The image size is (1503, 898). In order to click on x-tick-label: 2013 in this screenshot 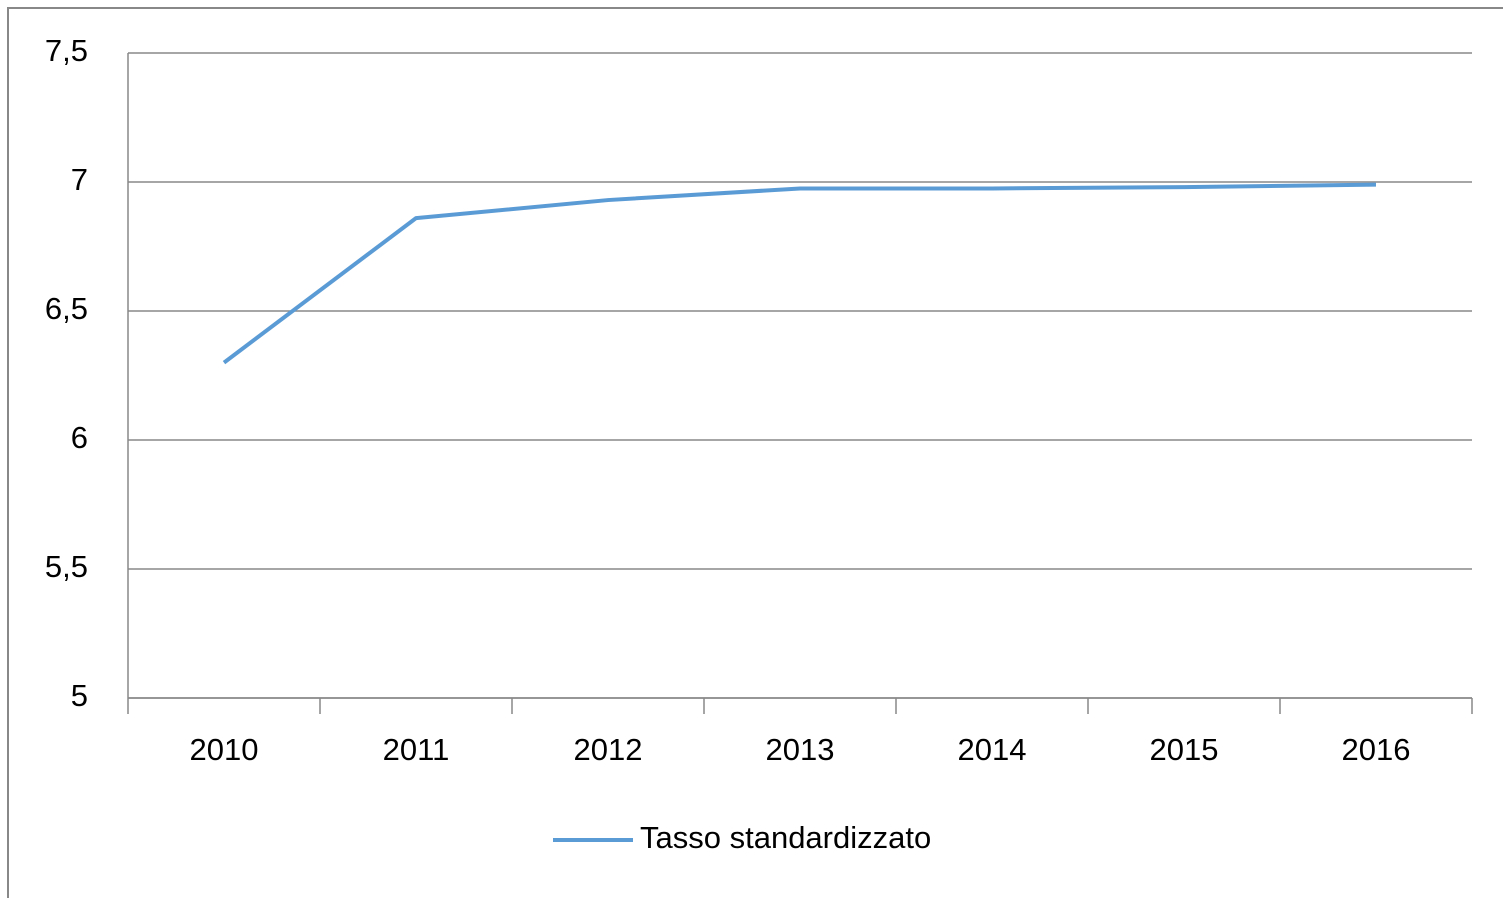, I will do `click(800, 749)`.